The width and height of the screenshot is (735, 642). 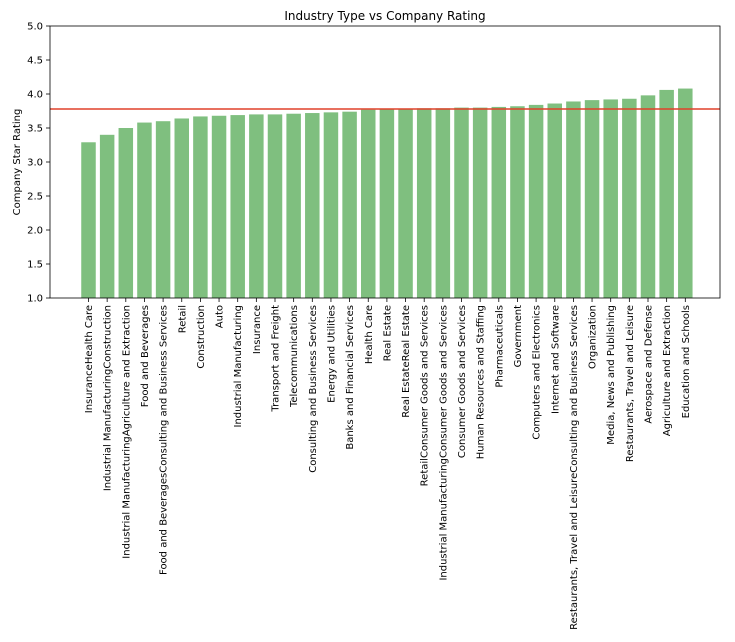 I want to click on x-tick-label: Organization, so click(x=593, y=337).